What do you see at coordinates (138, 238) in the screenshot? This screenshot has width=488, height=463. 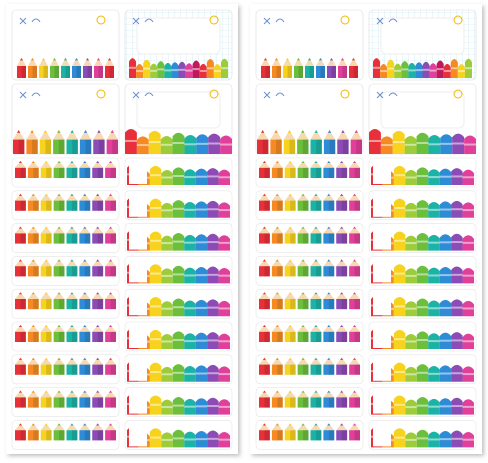 I see `label-white-area` at bounding box center [138, 238].